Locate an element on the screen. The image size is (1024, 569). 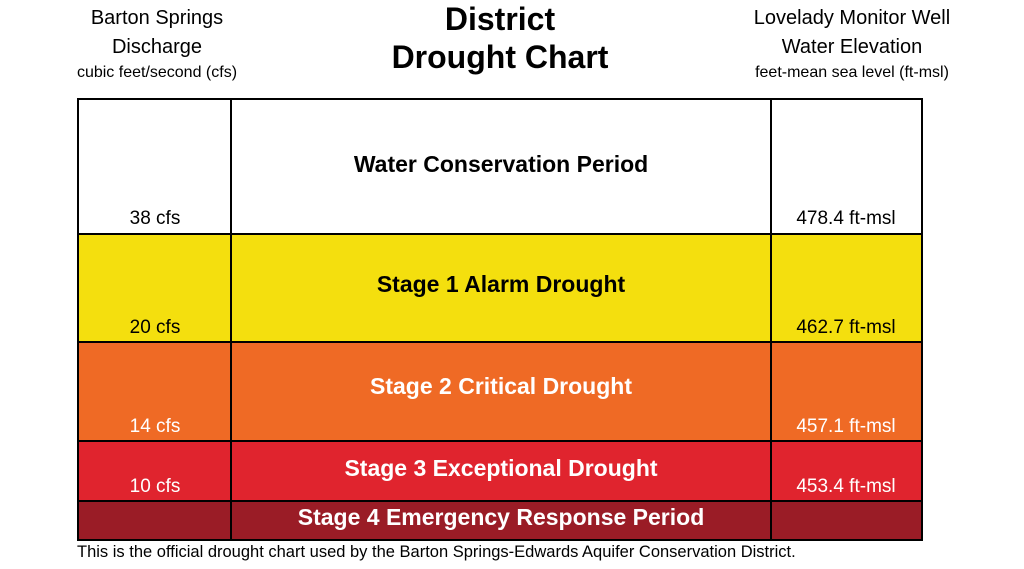
stage-label: Stage 4 Emergency Response Period is located at coordinates (501, 517).